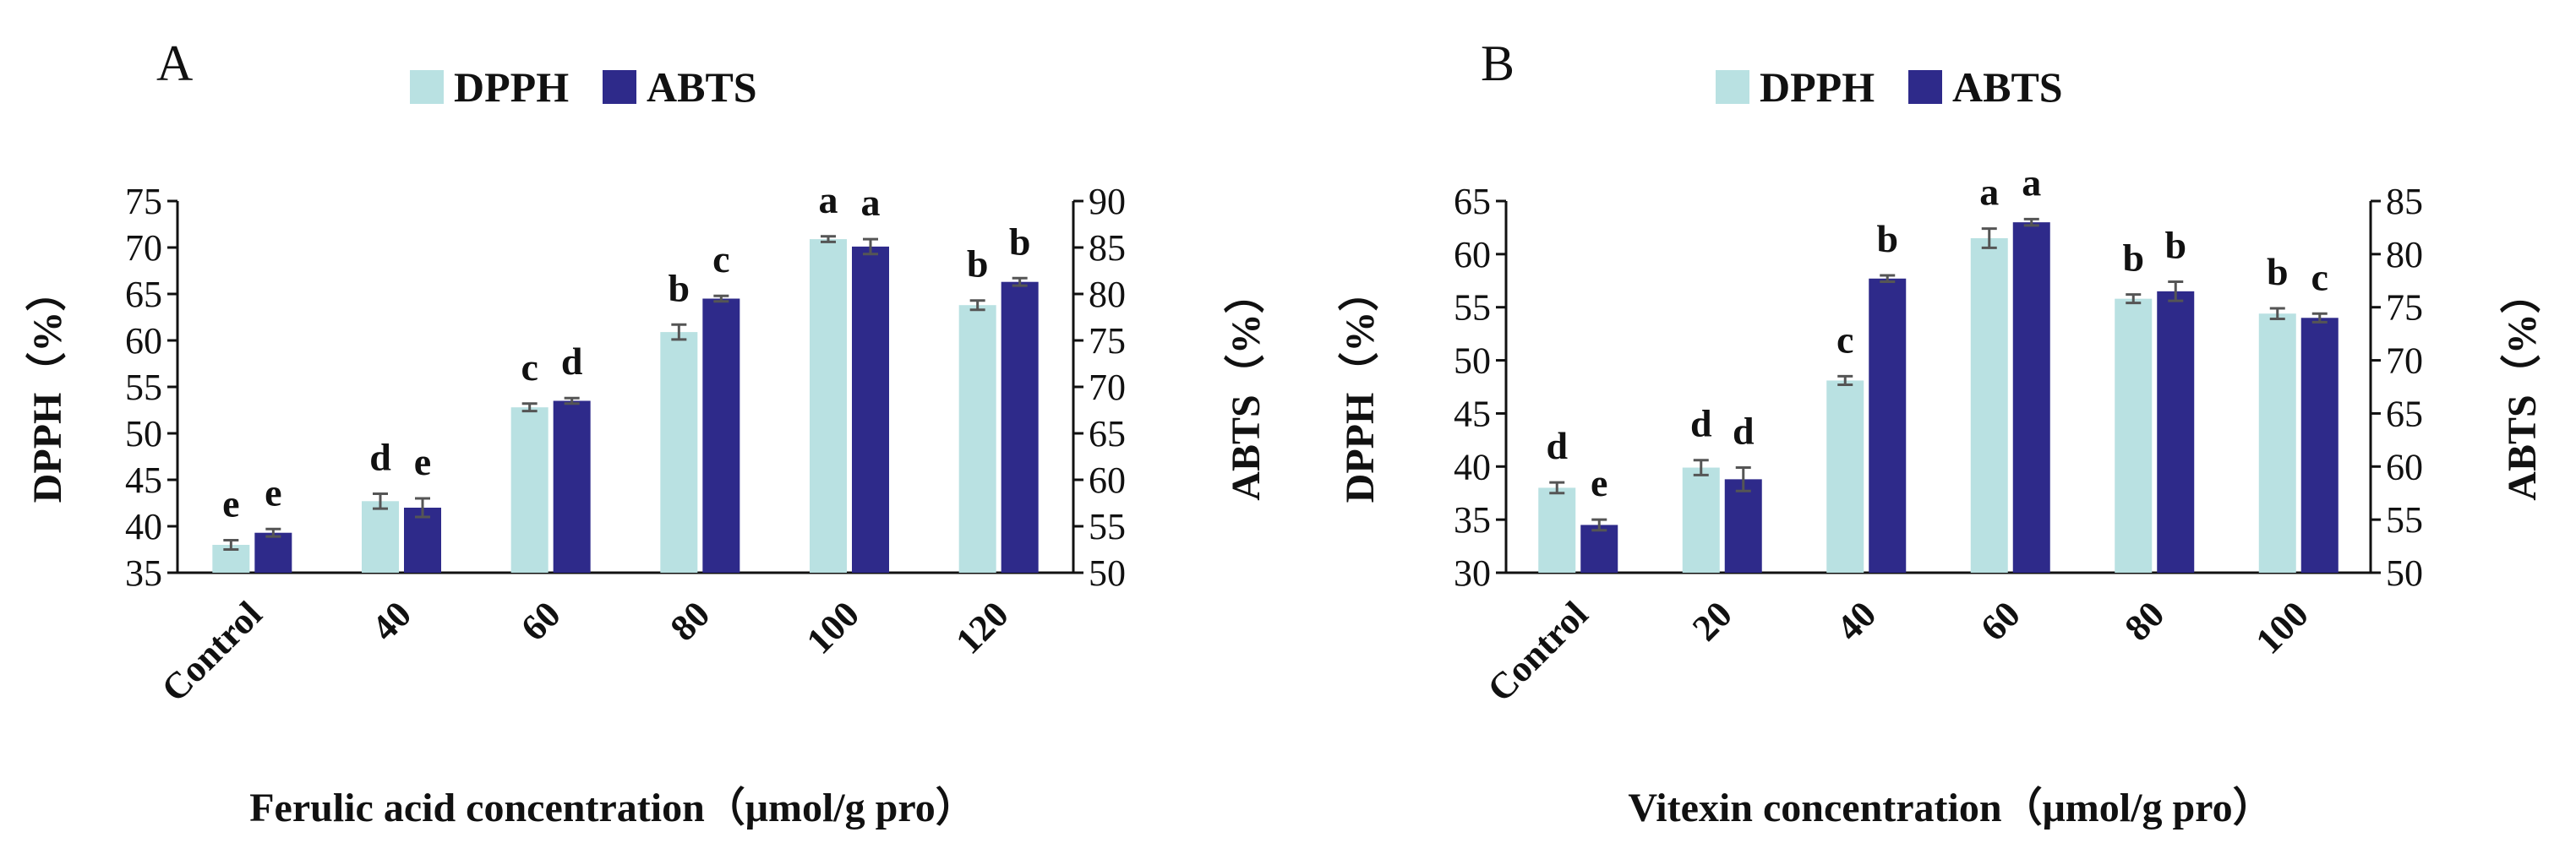  Describe the element at coordinates (143, 248) in the screenshot. I see `y-tick-label-left: 70` at that location.